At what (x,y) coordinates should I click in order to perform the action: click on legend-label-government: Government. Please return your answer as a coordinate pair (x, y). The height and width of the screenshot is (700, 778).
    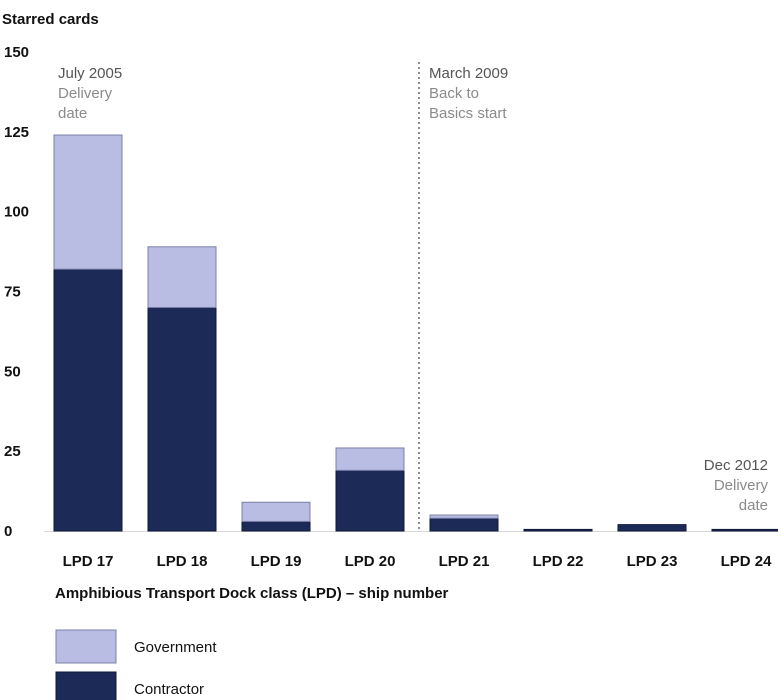
    Looking at the image, I should click on (175, 647).